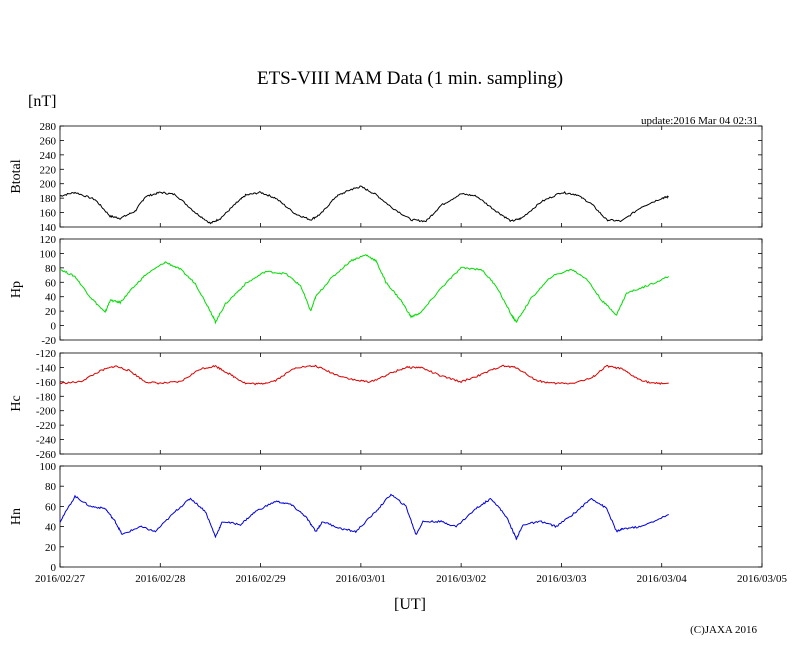 This screenshot has width=810, height=655. What do you see at coordinates (46, 412) in the screenshot?
I see `y-tick-label: -200` at bounding box center [46, 412].